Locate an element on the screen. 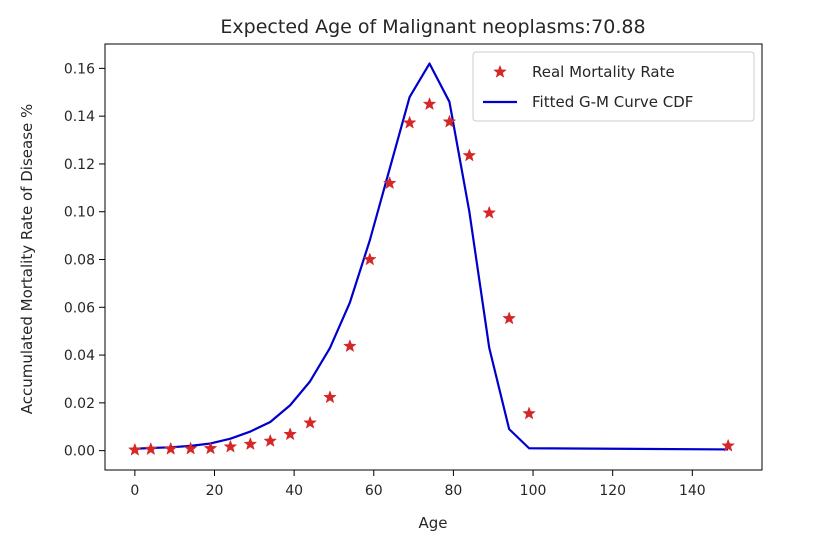 The image size is (829, 560). x-tick-label: 0 is located at coordinates (134, 491).